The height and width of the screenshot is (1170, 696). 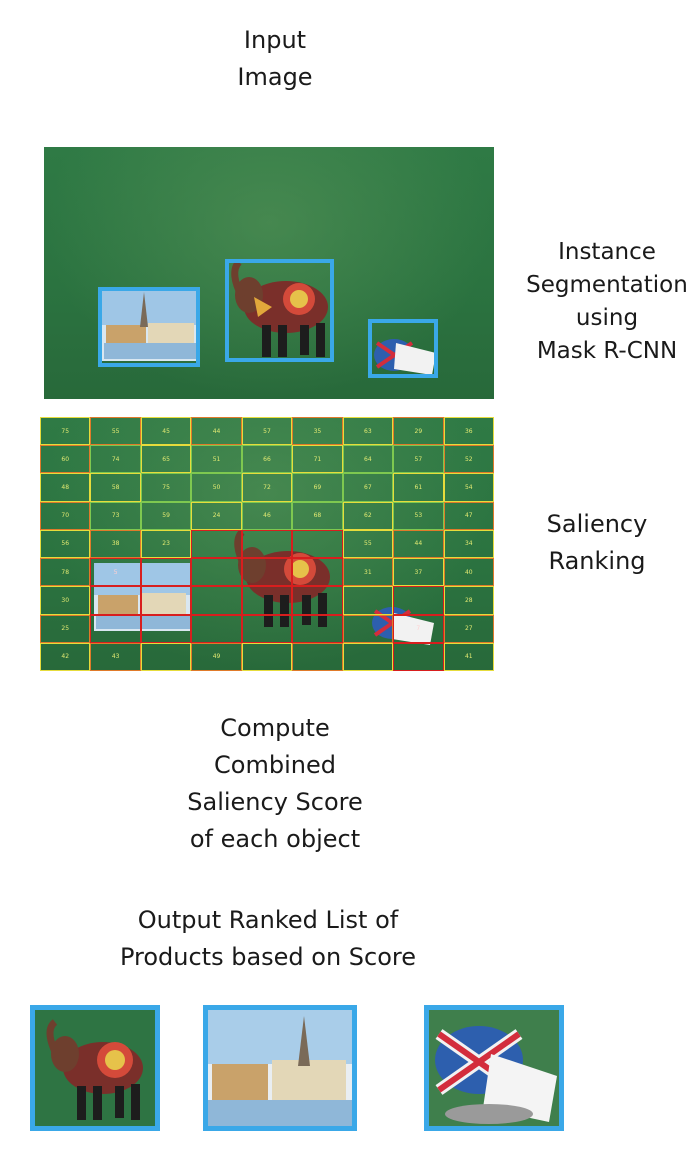 I want to click on ranked-product-3-ornament, so click(x=494, y=1068).